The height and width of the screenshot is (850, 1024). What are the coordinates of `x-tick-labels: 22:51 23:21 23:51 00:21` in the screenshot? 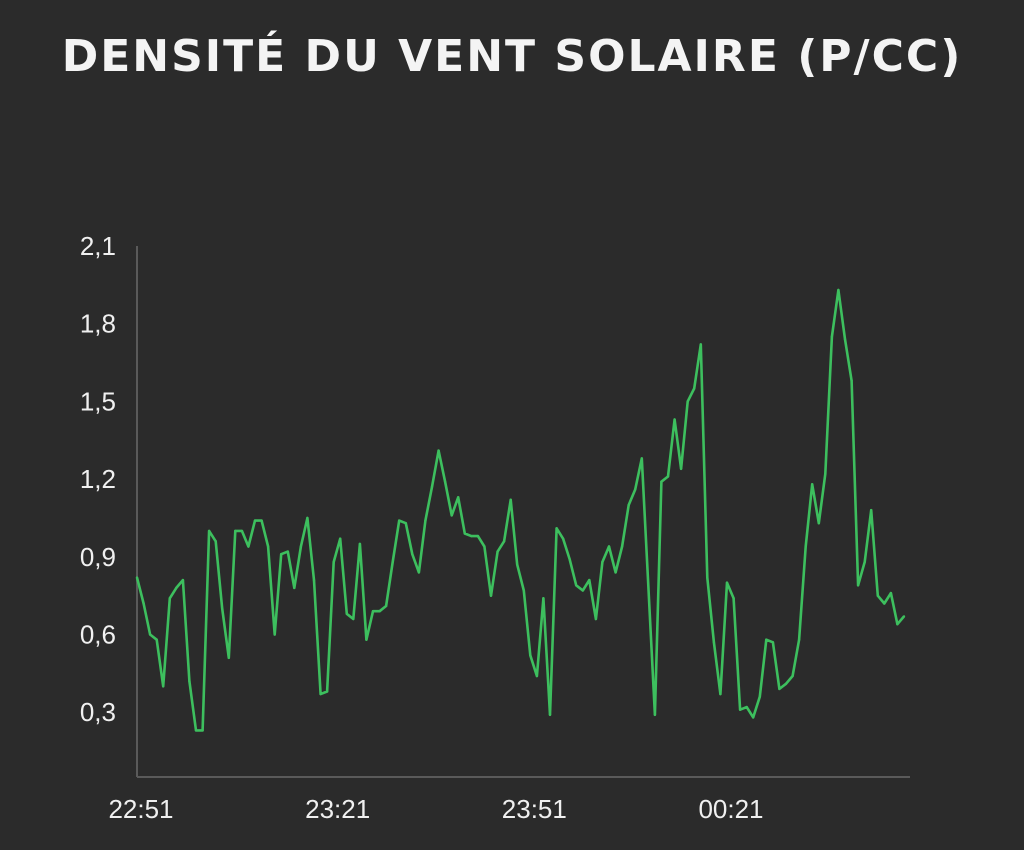 It's located at (435, 809).